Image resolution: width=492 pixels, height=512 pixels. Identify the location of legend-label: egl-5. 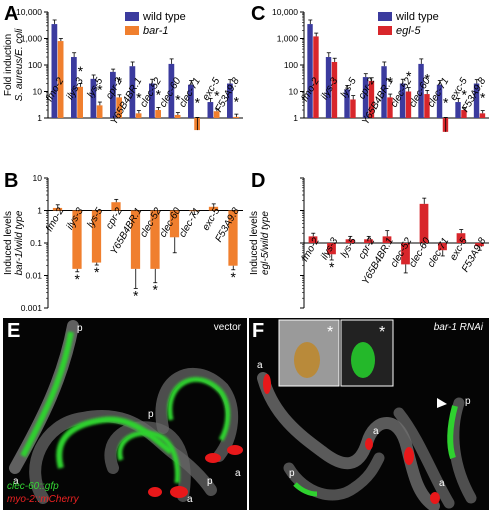
(408, 31).